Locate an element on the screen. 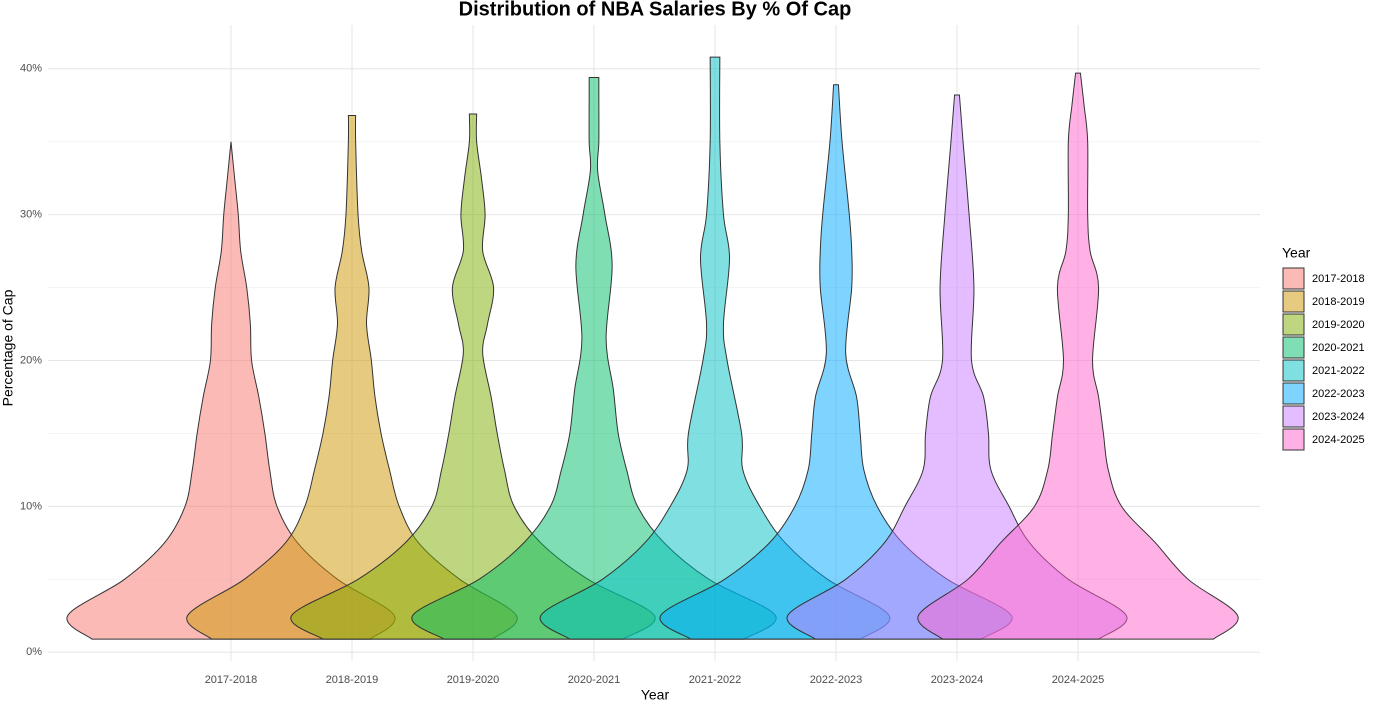 The image size is (1380, 706). legend-label: 2022-2023 is located at coordinates (1338, 394).